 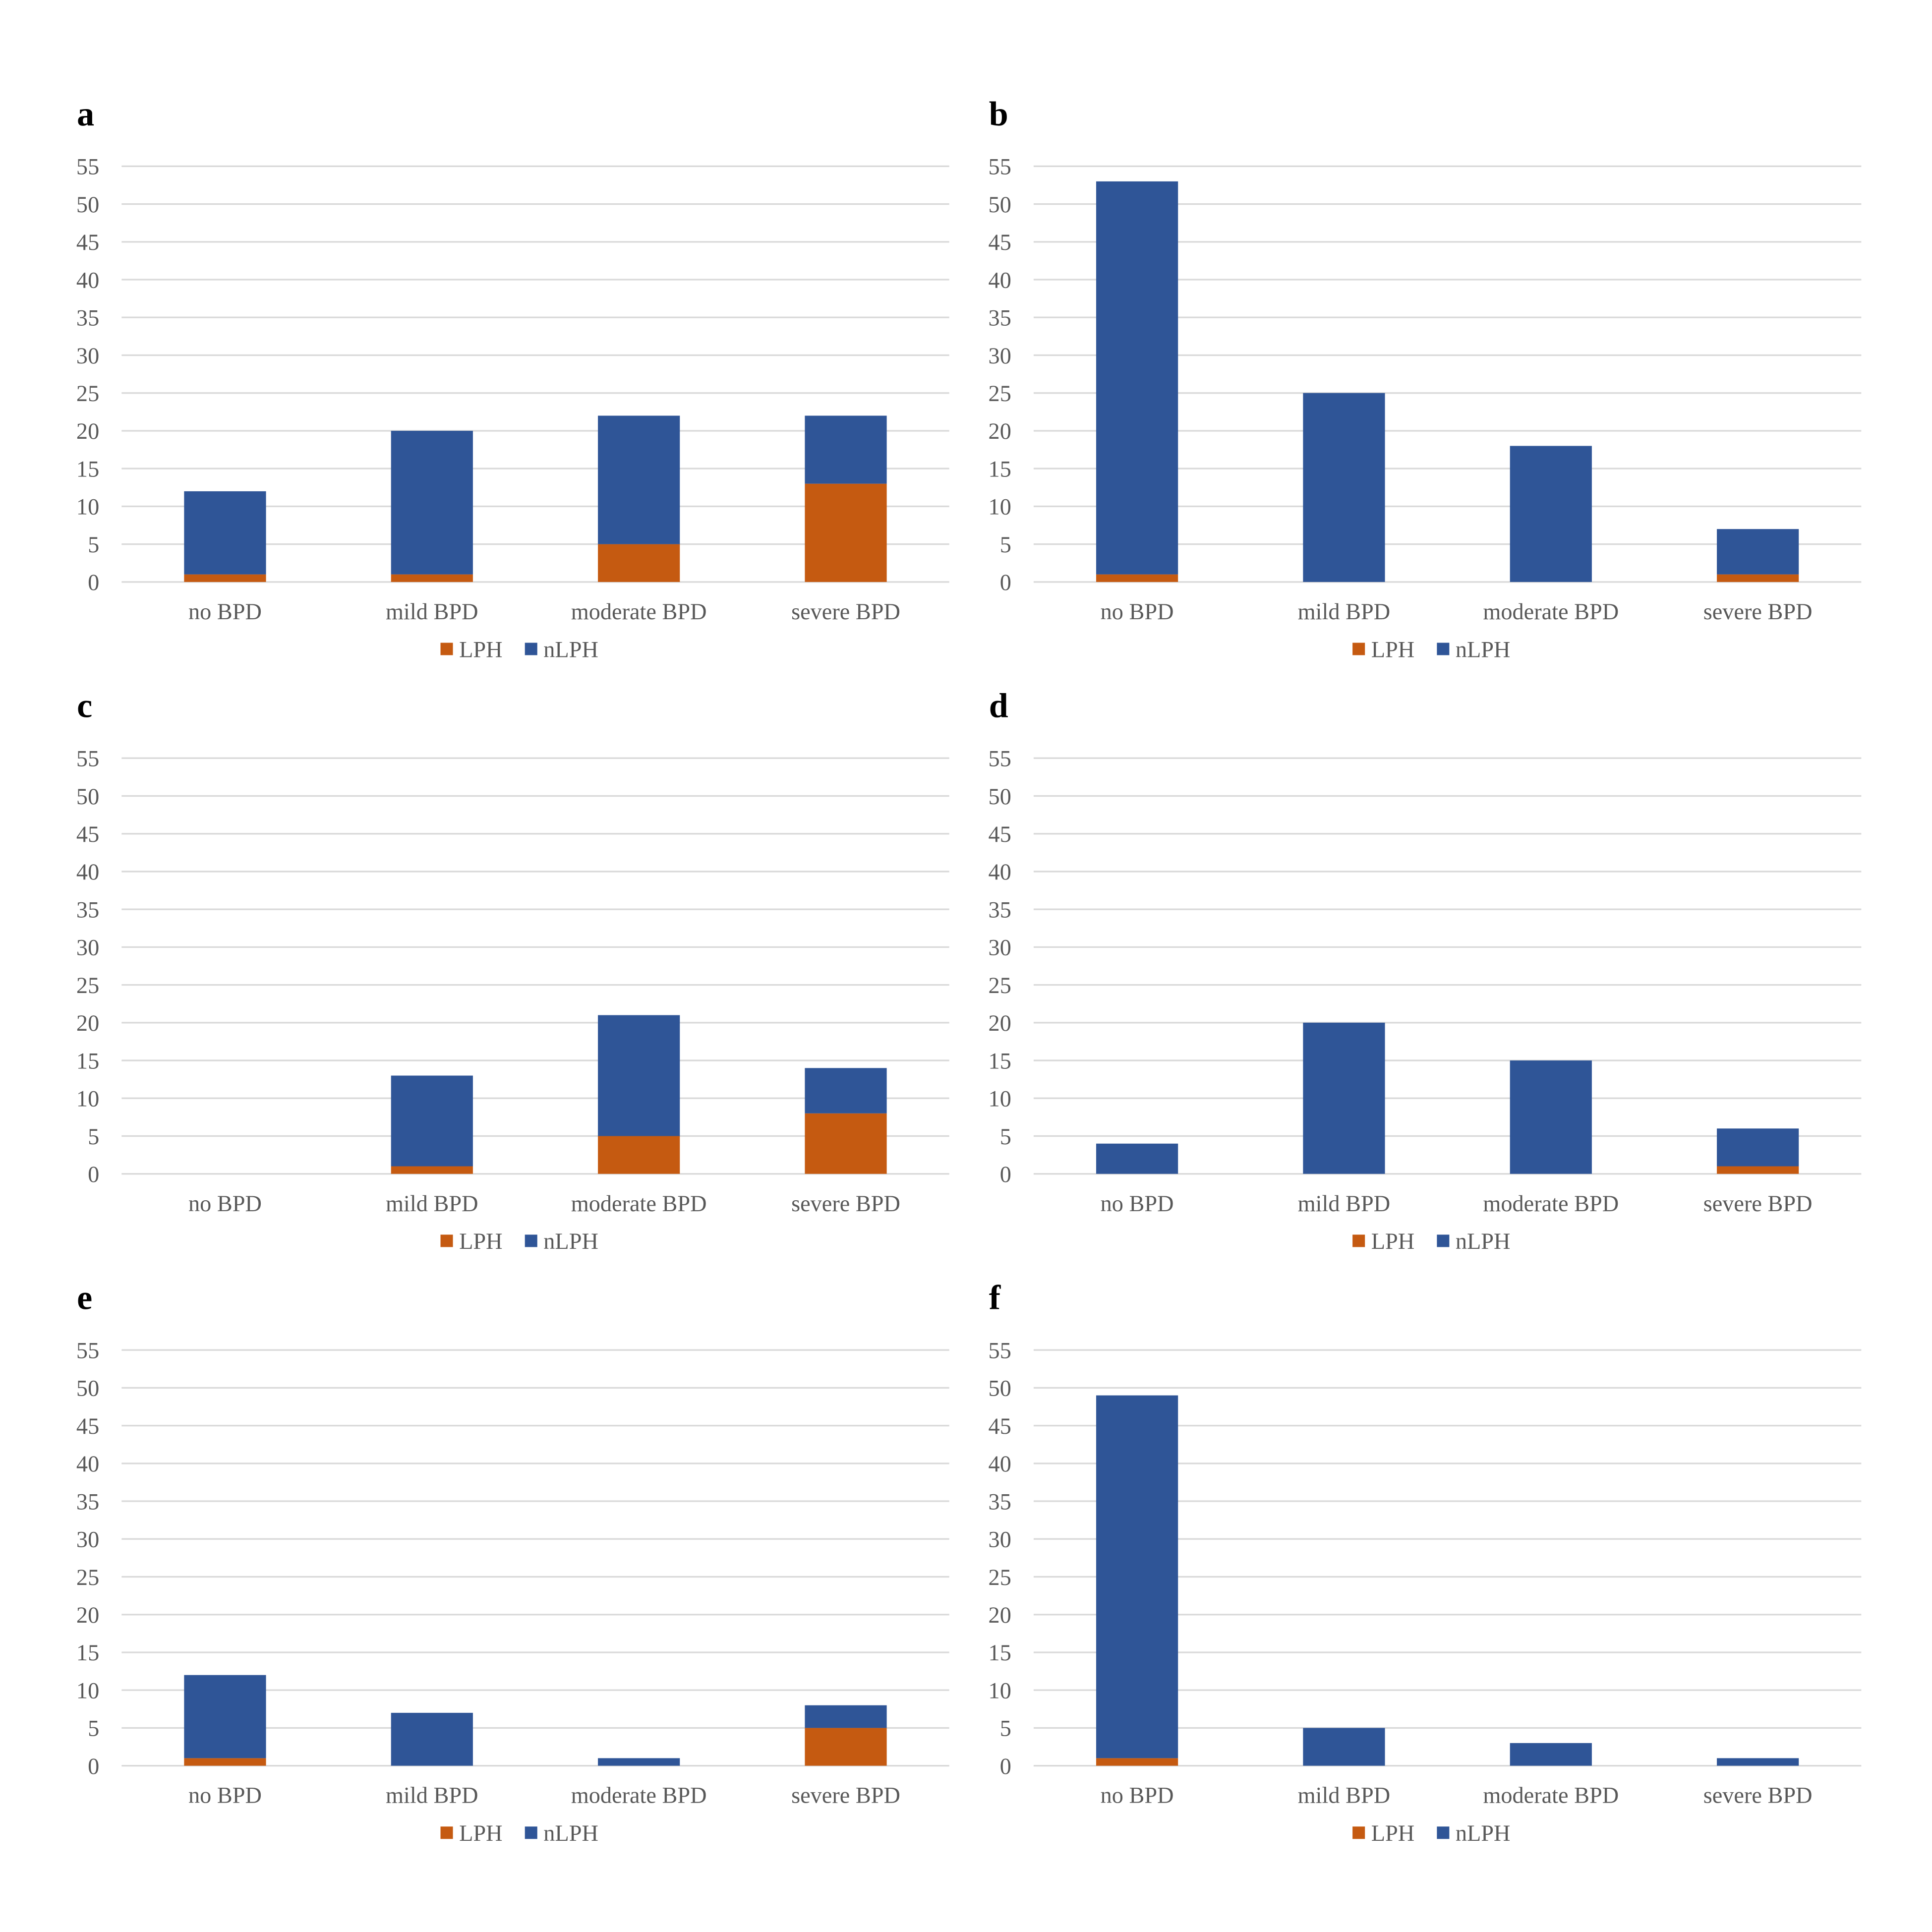 I want to click on panel-label: c, so click(x=84, y=706).